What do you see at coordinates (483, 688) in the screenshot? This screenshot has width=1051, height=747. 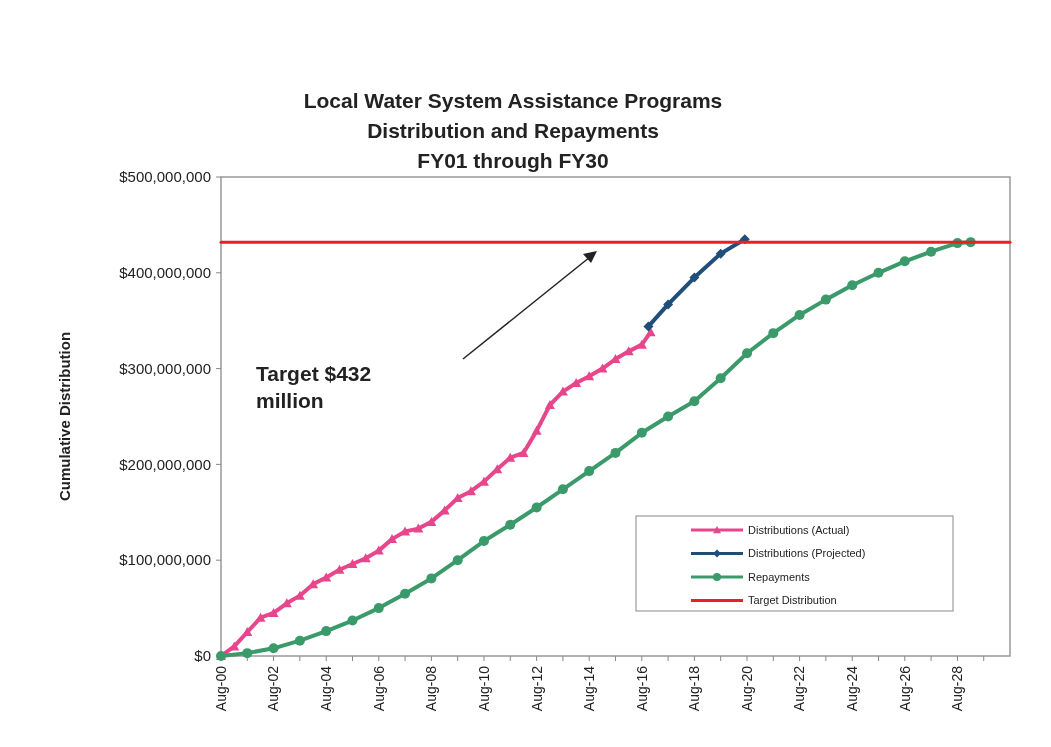 I see `x-tick-label: Aug-10` at bounding box center [483, 688].